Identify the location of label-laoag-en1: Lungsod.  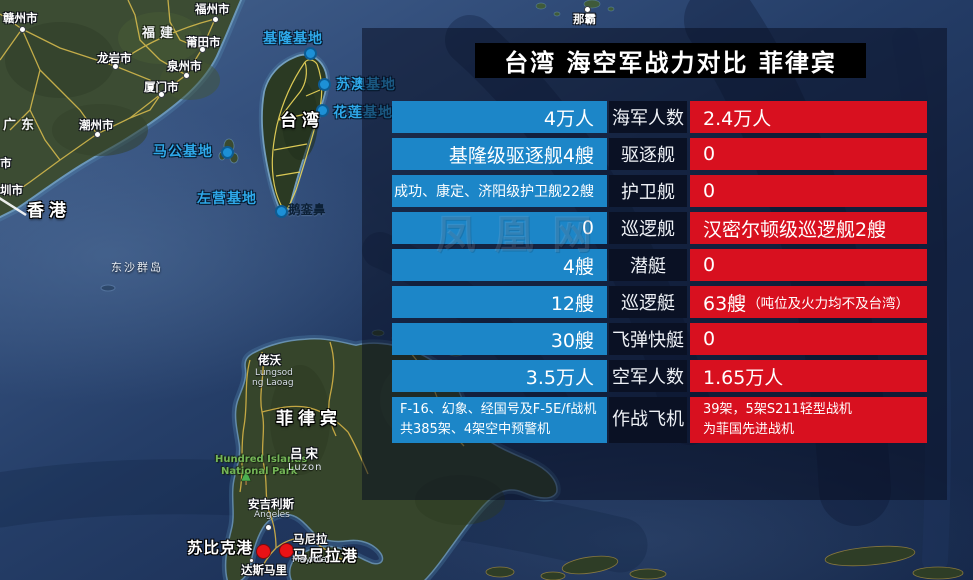
(274, 373).